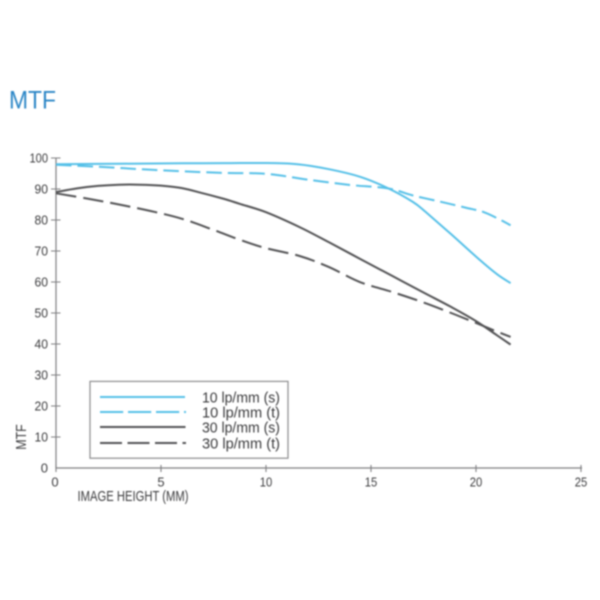 This screenshot has height=600, width=600. What do you see at coordinates (241, 413) in the screenshot?
I see `svg-text: 10 lp/mm (t)` at bounding box center [241, 413].